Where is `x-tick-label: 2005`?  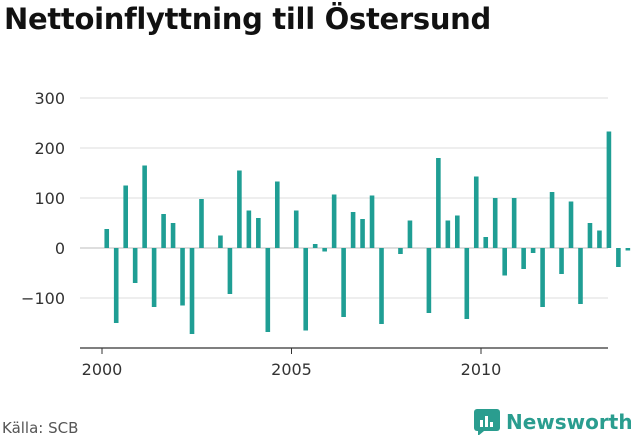
x-tick-label: 2005 is located at coordinates (291, 369).